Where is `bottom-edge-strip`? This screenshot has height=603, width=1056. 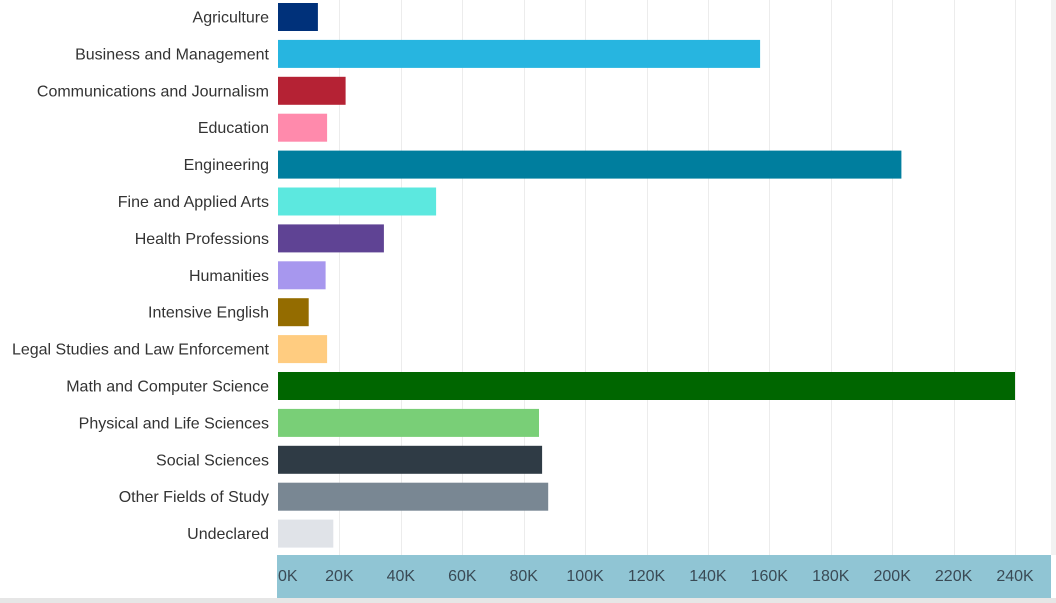
bottom-edge-strip is located at coordinates (528, 600).